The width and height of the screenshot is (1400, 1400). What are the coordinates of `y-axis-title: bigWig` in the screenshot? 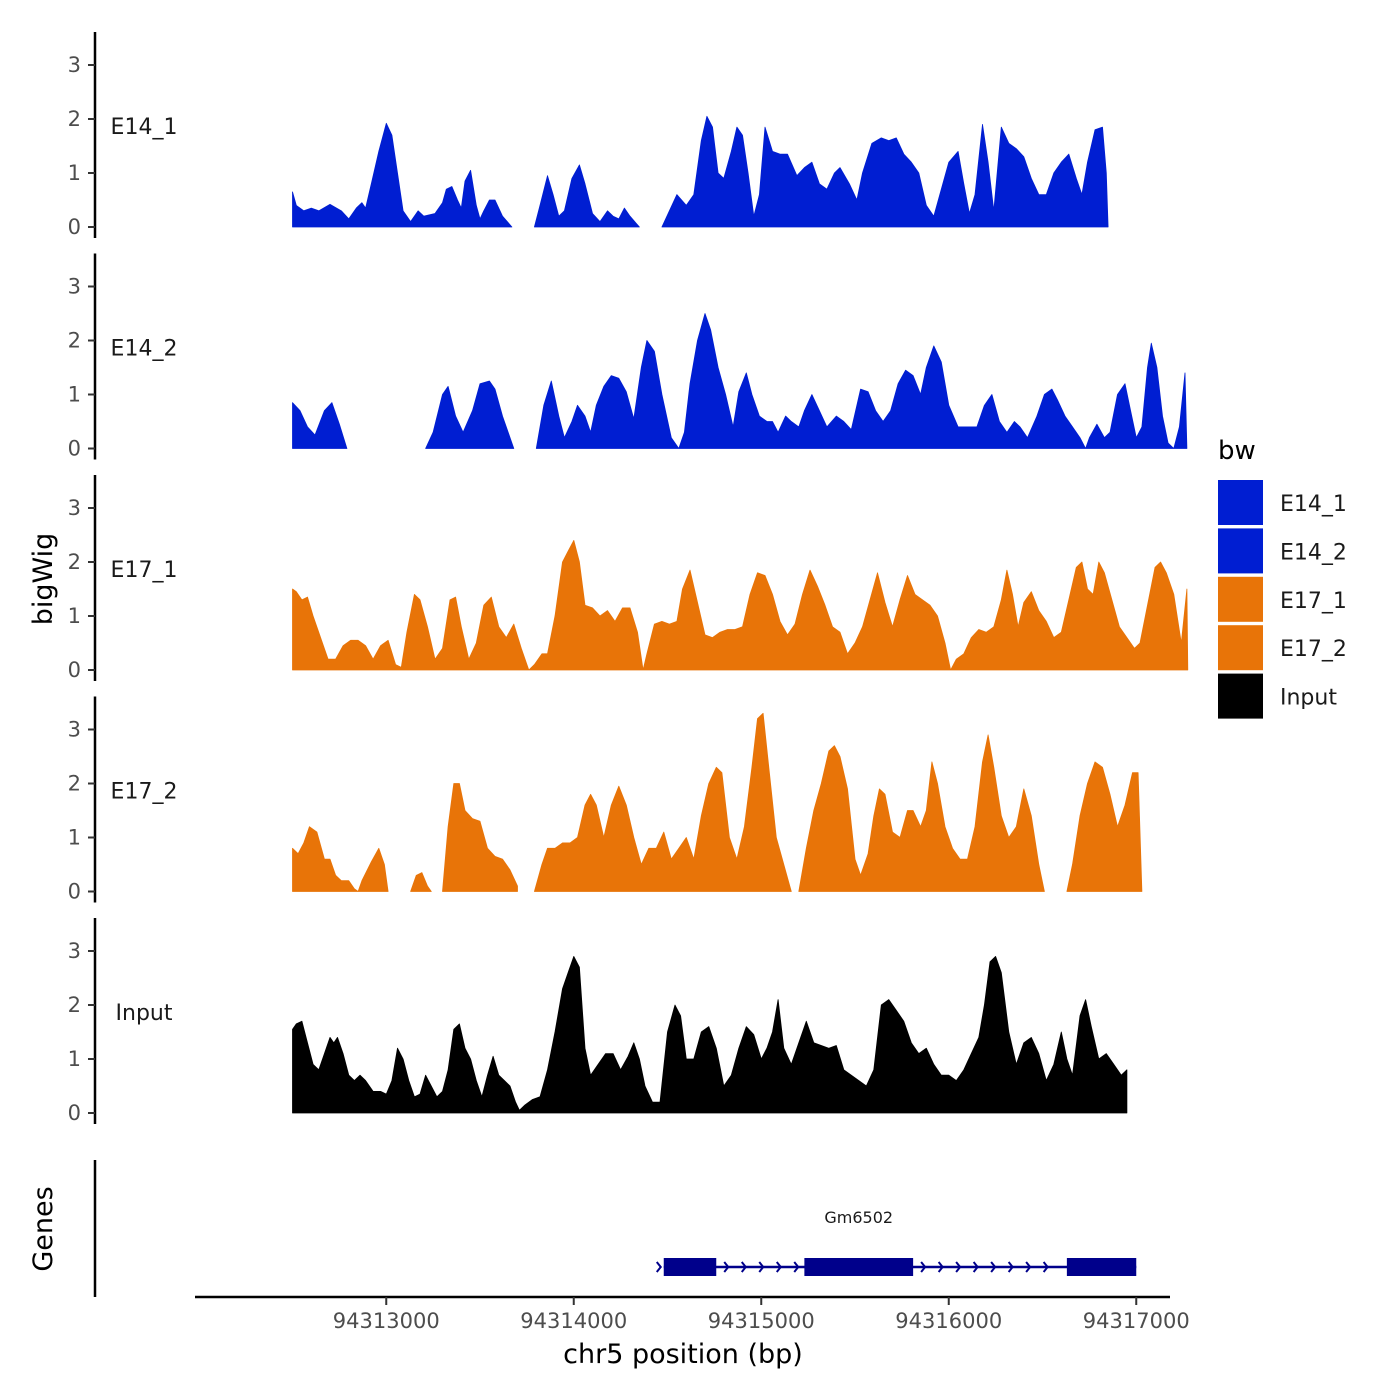 It's located at (43, 579).